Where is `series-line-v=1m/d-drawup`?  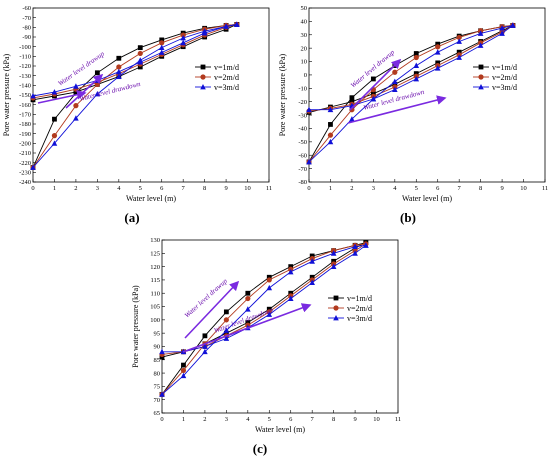
series-line-v=1m/d-drawup is located at coordinates (134, 95).